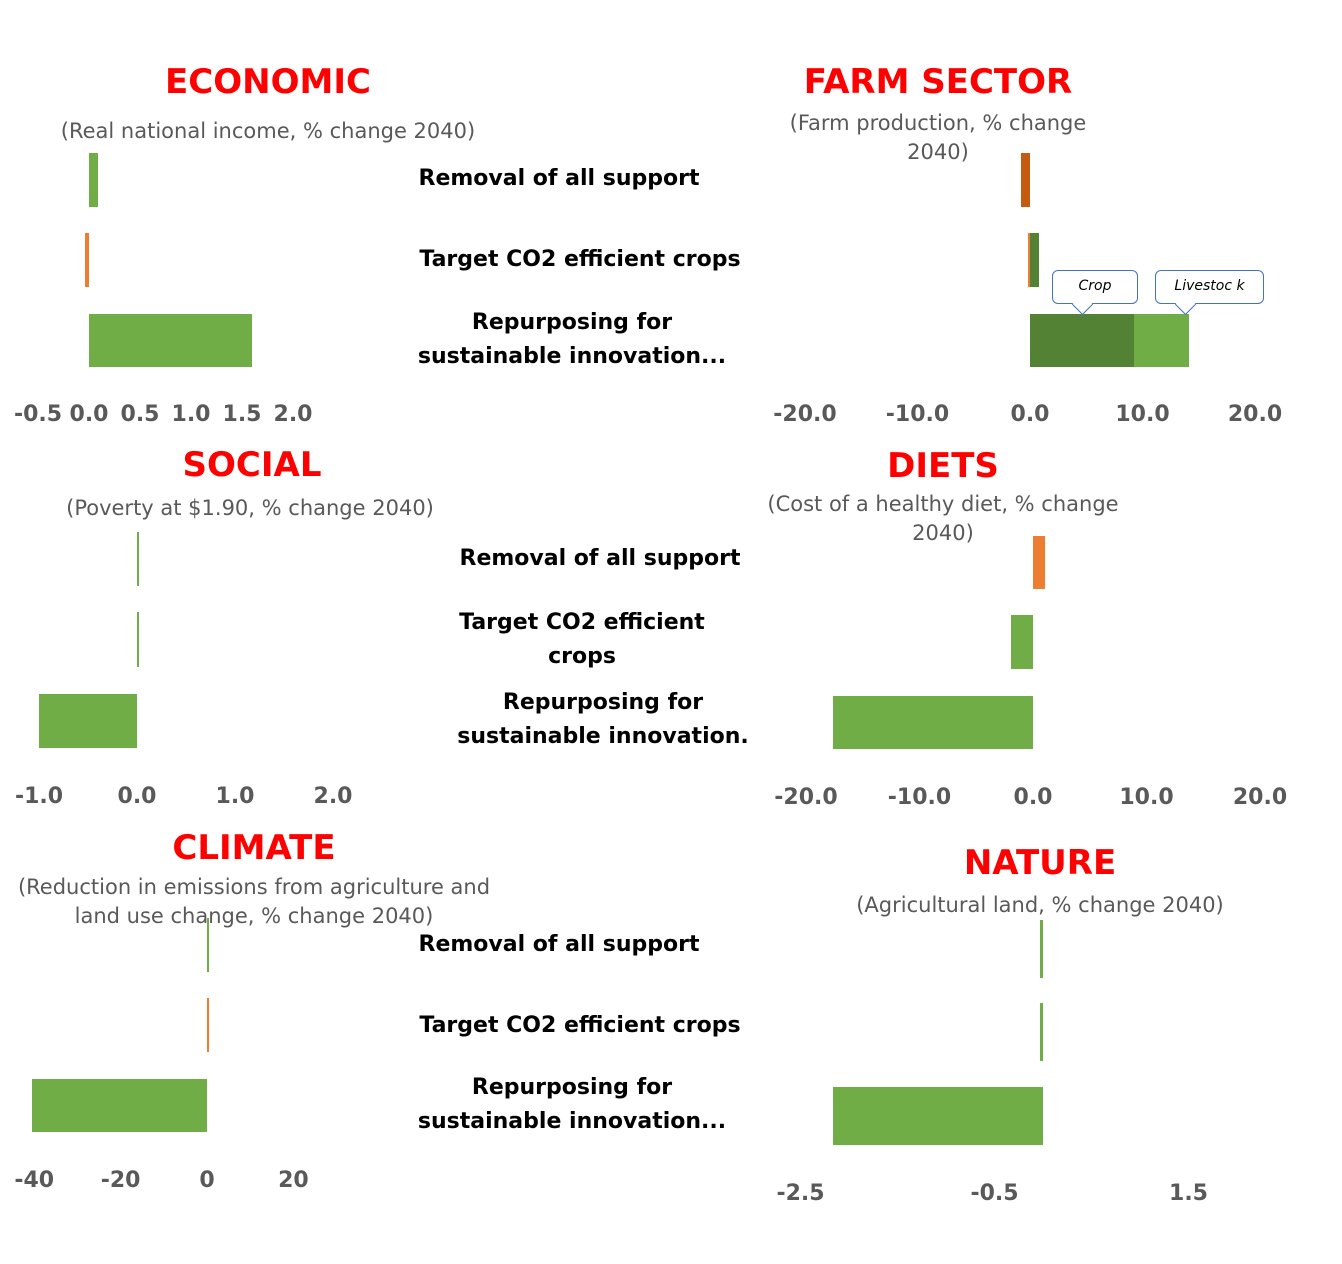 This screenshot has width=1342, height=1264. I want to click on callout-text: Crop, so click(1095, 286).